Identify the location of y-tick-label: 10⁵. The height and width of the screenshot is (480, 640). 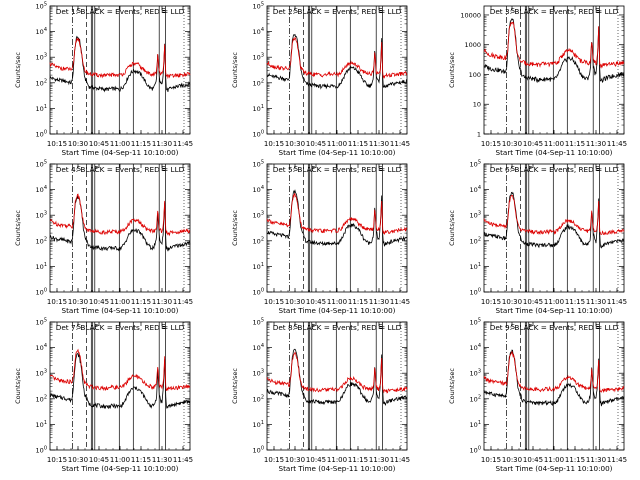
(41, 164).